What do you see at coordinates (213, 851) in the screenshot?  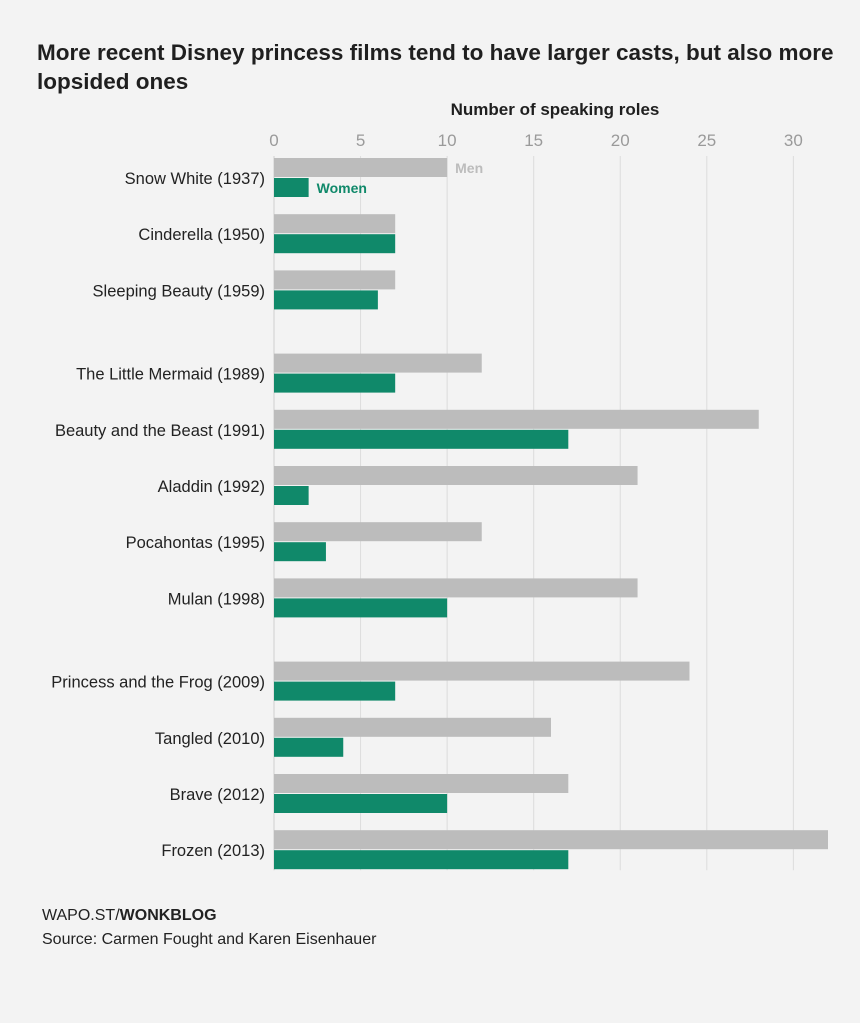 I see `category-label: Frozen (2013)` at bounding box center [213, 851].